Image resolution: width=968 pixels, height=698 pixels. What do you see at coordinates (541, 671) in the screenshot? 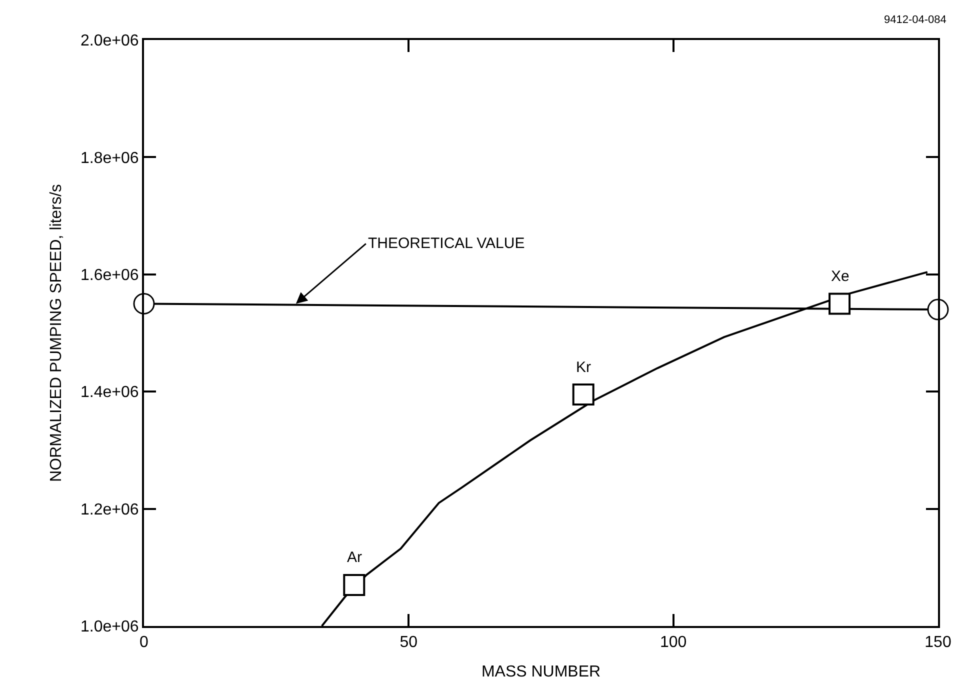
I see `x-axis-title: MASS NUMBER` at bounding box center [541, 671].